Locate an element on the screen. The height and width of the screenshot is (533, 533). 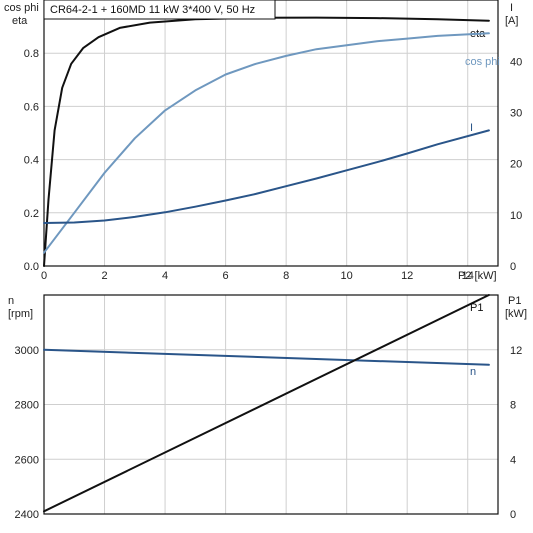
top-x-tick-label: 8 is located at coordinates (286, 276).